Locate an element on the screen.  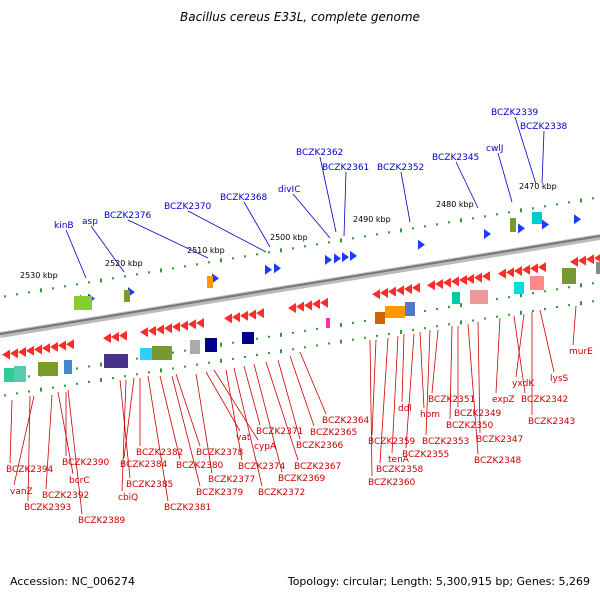
kbp-tick-label: 2530 kbp is located at coordinates (39, 275).